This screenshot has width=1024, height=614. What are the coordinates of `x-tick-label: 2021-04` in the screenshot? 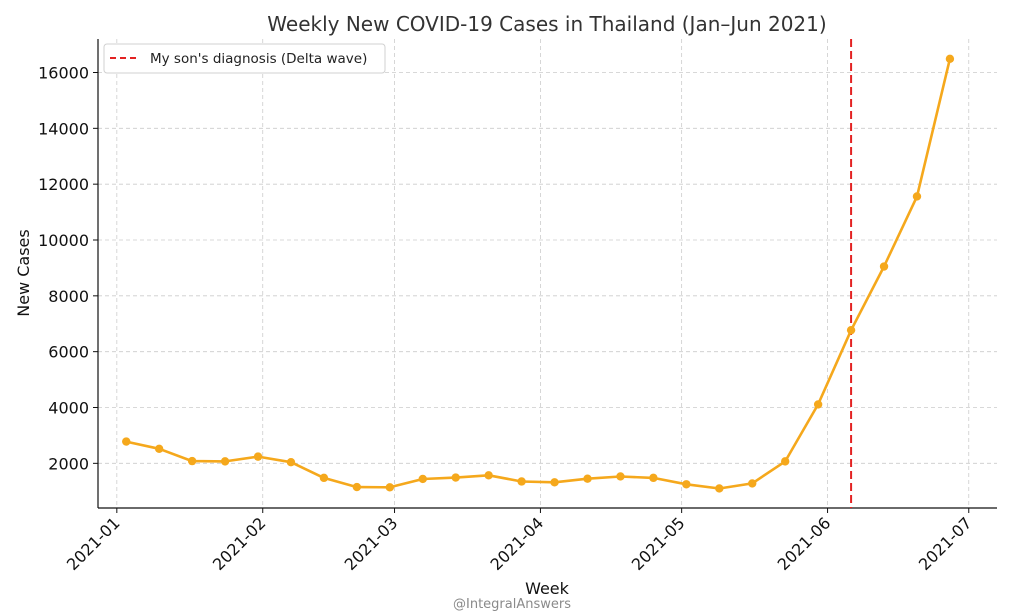 It's located at (517, 543).